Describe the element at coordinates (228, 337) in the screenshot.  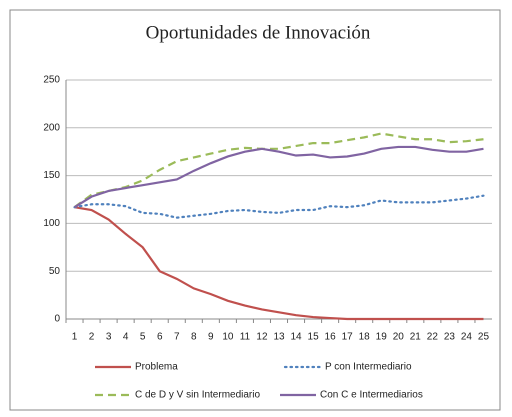
I see `x-tick-label: 10` at that location.